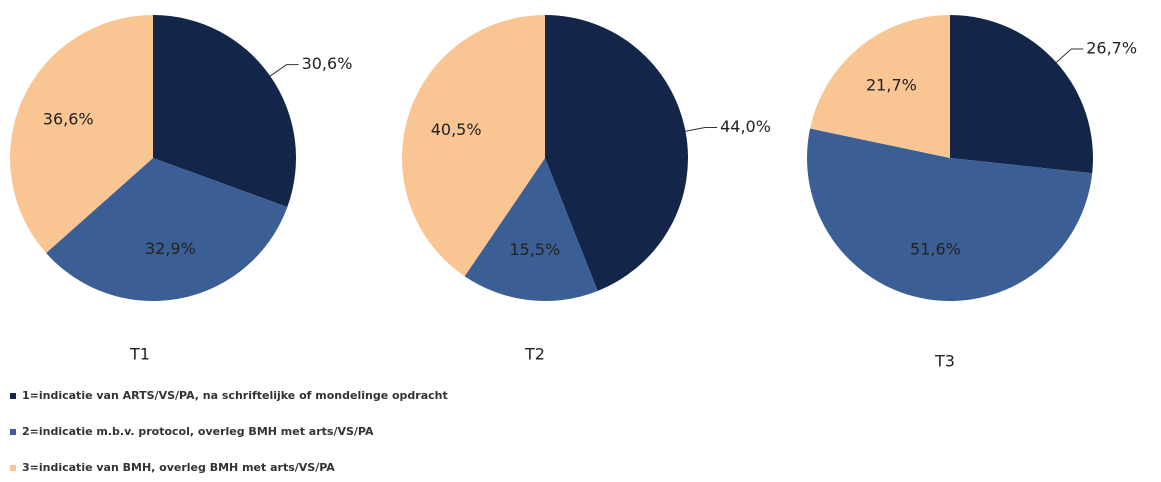  What do you see at coordinates (935, 248) in the screenshot?
I see `data-label: 51,6%` at bounding box center [935, 248].